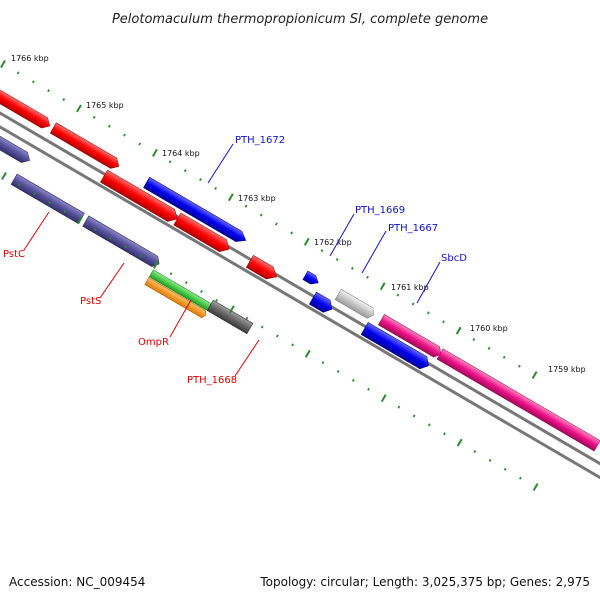  Describe the element at coordinates (176, 298) in the screenshot. I see `gene-arrow-ompr-orange` at that location.